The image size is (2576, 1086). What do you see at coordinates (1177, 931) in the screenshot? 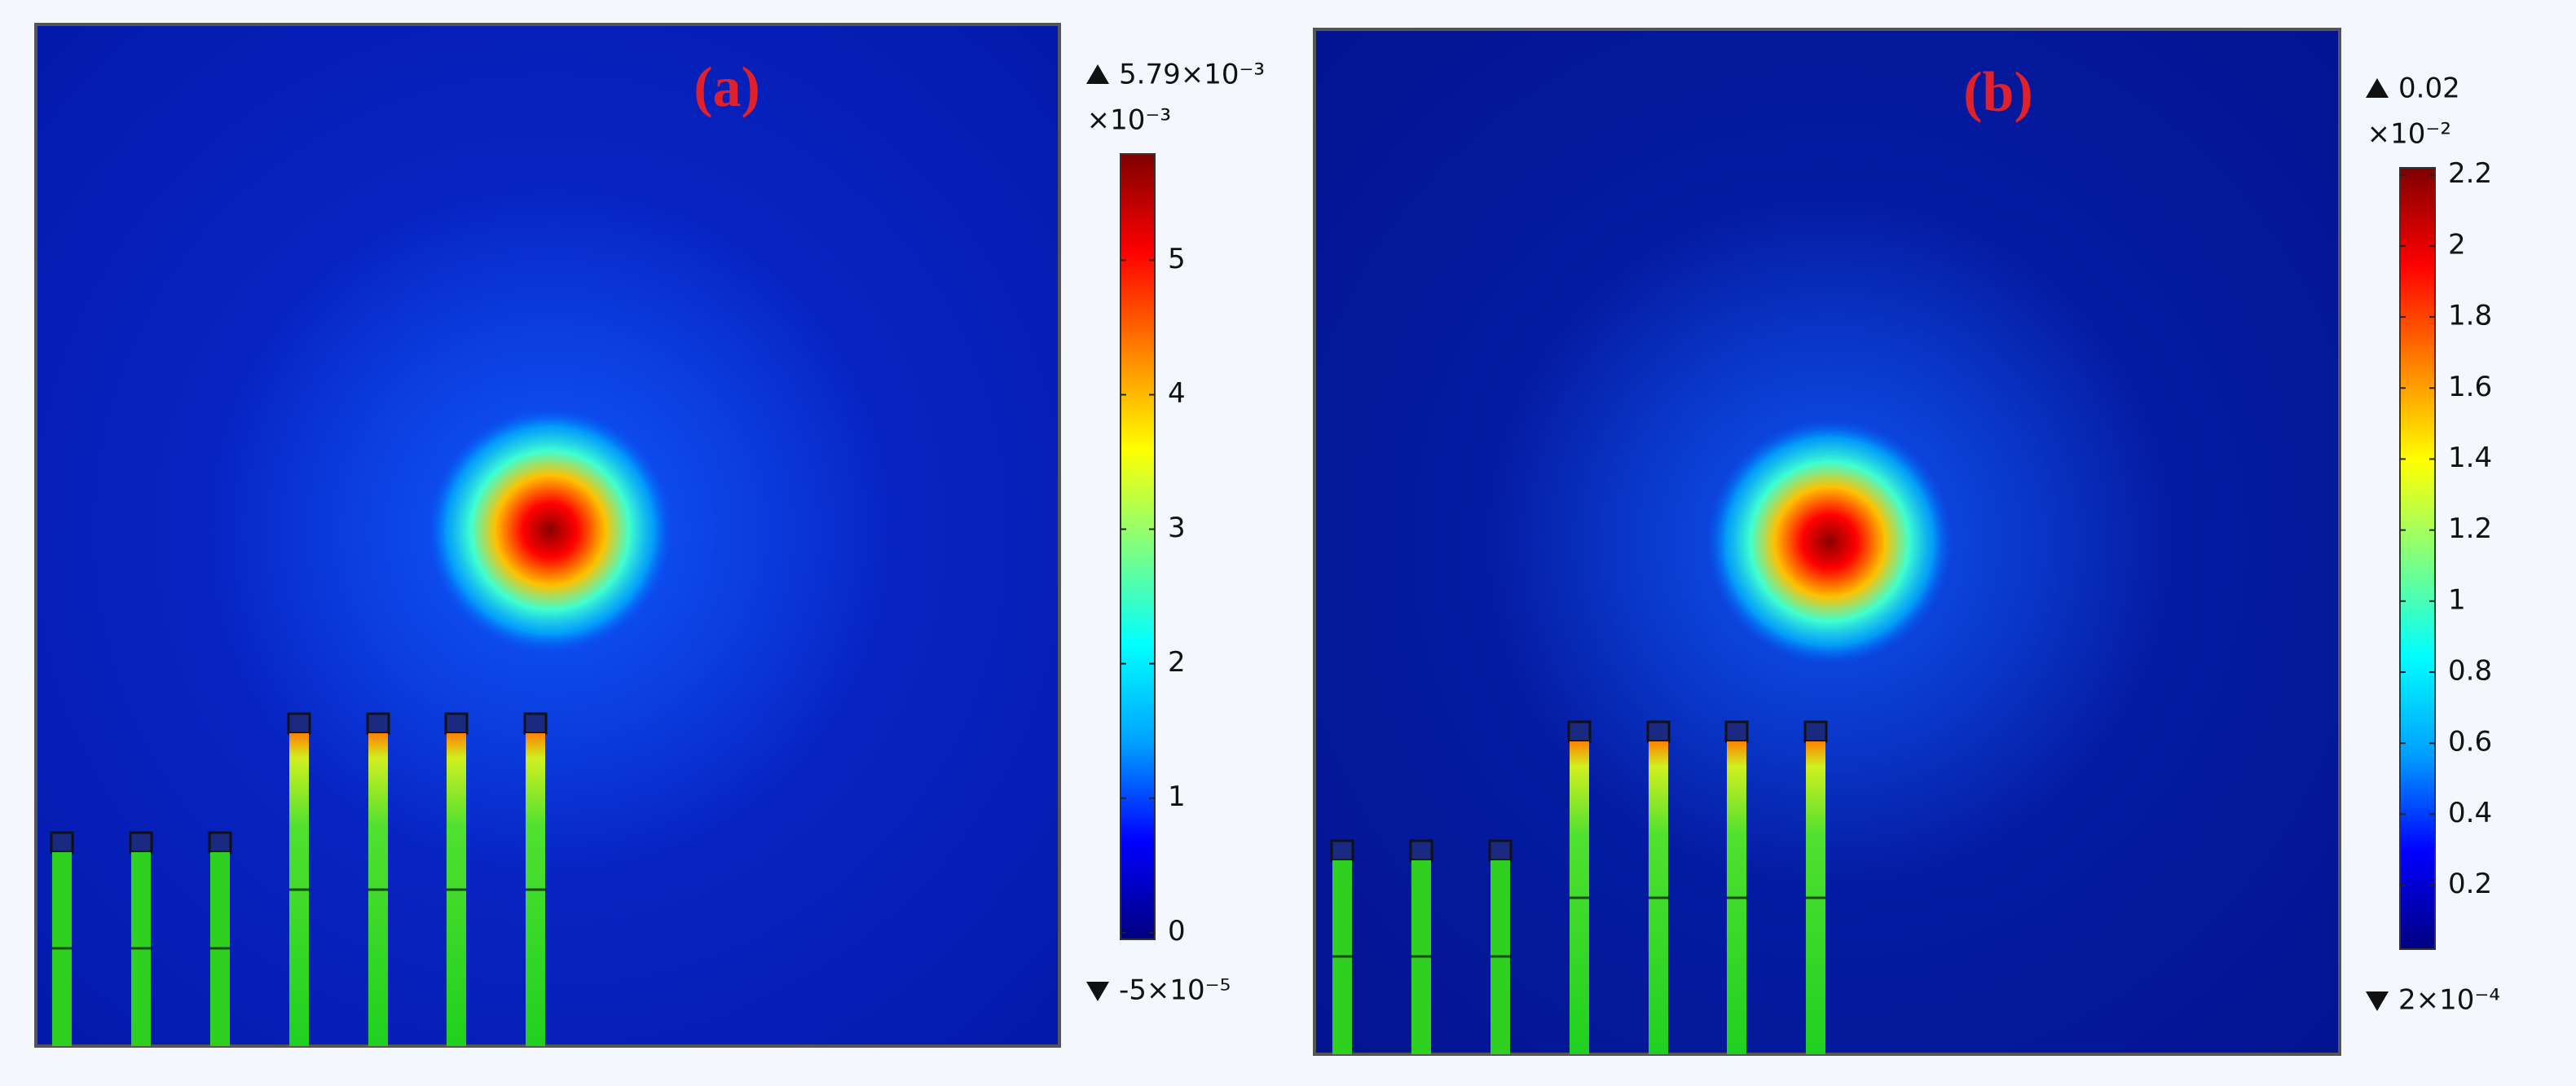
I see `colorbar-tick-label: 0` at bounding box center [1177, 931].